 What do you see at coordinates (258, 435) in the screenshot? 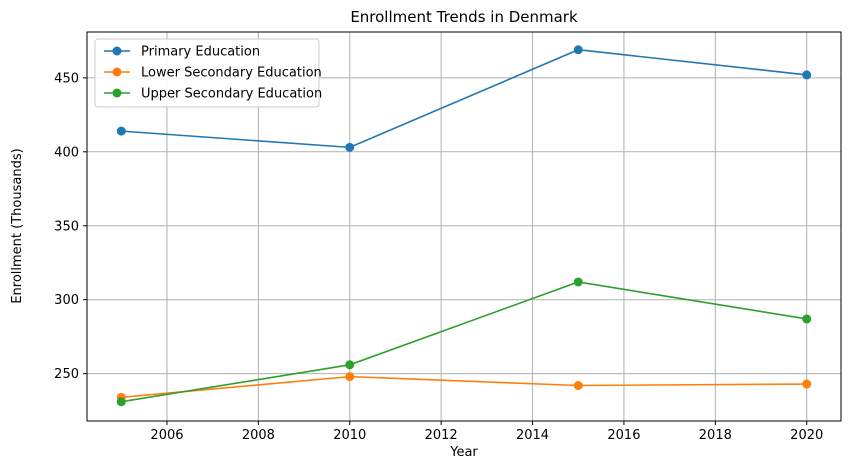
I see `x-tick-label: 2008` at bounding box center [258, 435].